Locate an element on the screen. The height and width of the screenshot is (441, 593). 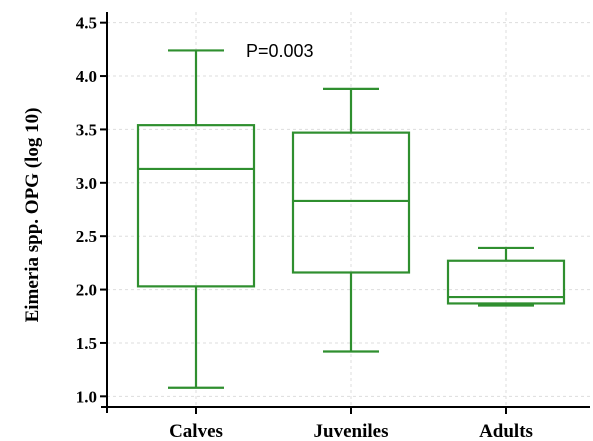
y-tick-label: 3.0 is located at coordinates (86, 183).